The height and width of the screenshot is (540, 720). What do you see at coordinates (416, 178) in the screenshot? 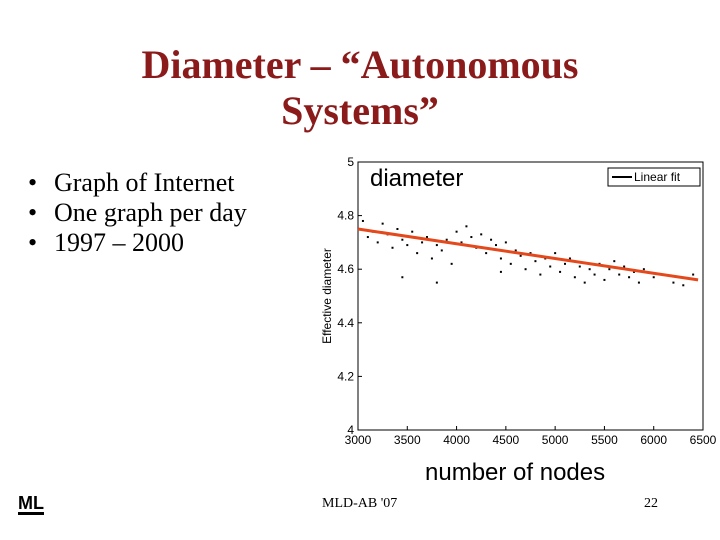
I see `annotation: diameter` at bounding box center [416, 178].